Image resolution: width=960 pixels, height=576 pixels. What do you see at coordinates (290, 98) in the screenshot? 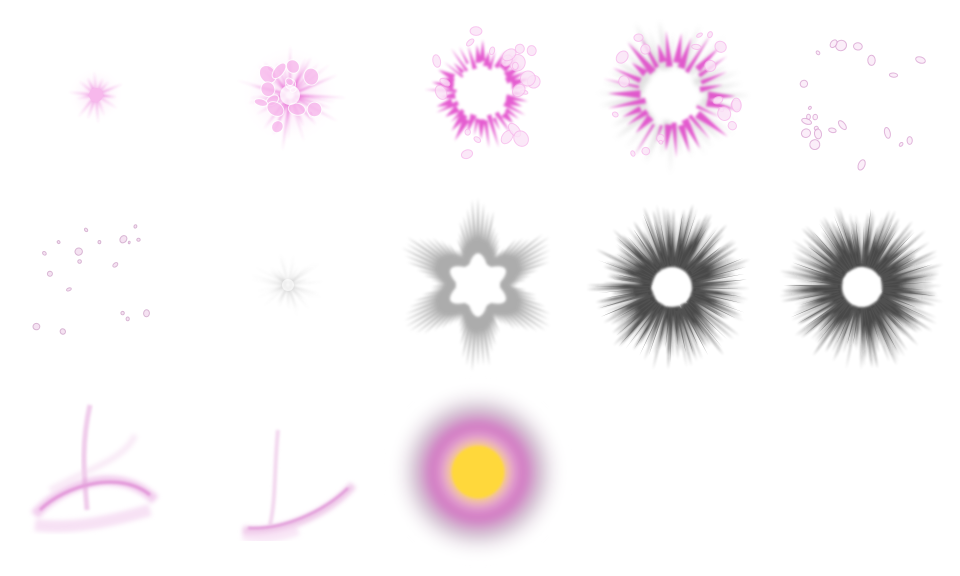
I see `burst-medium-magenta` at bounding box center [290, 98].